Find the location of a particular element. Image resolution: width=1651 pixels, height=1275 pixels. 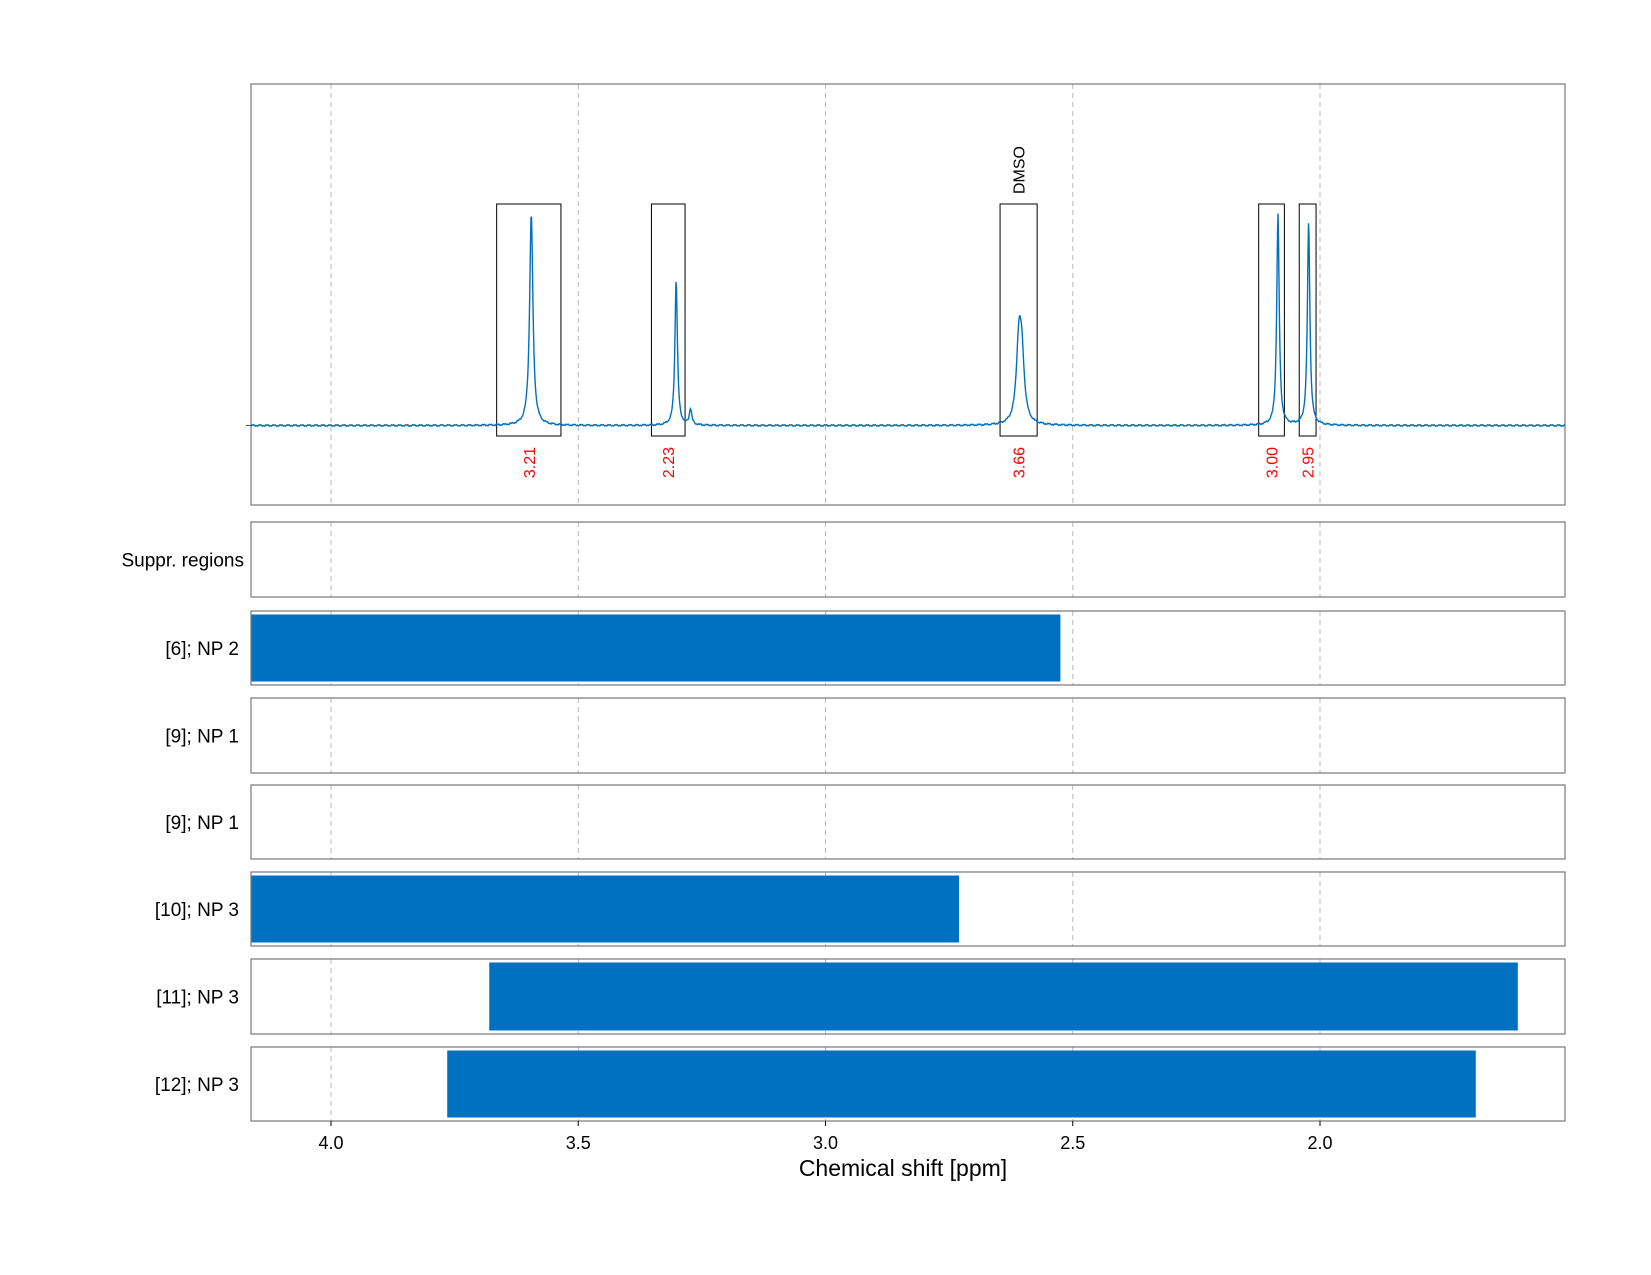

x-tick-label: 3.5 is located at coordinates (578, 1143).